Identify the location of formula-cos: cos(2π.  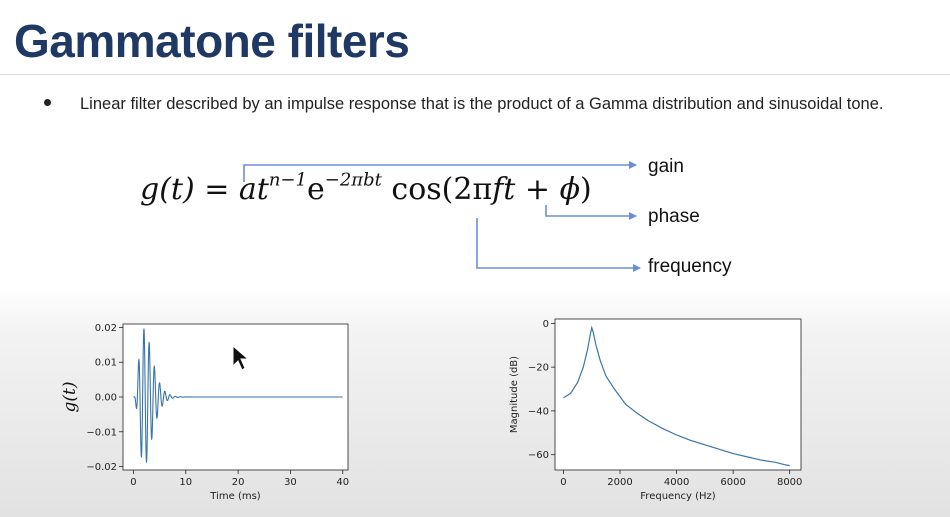
(437, 189).